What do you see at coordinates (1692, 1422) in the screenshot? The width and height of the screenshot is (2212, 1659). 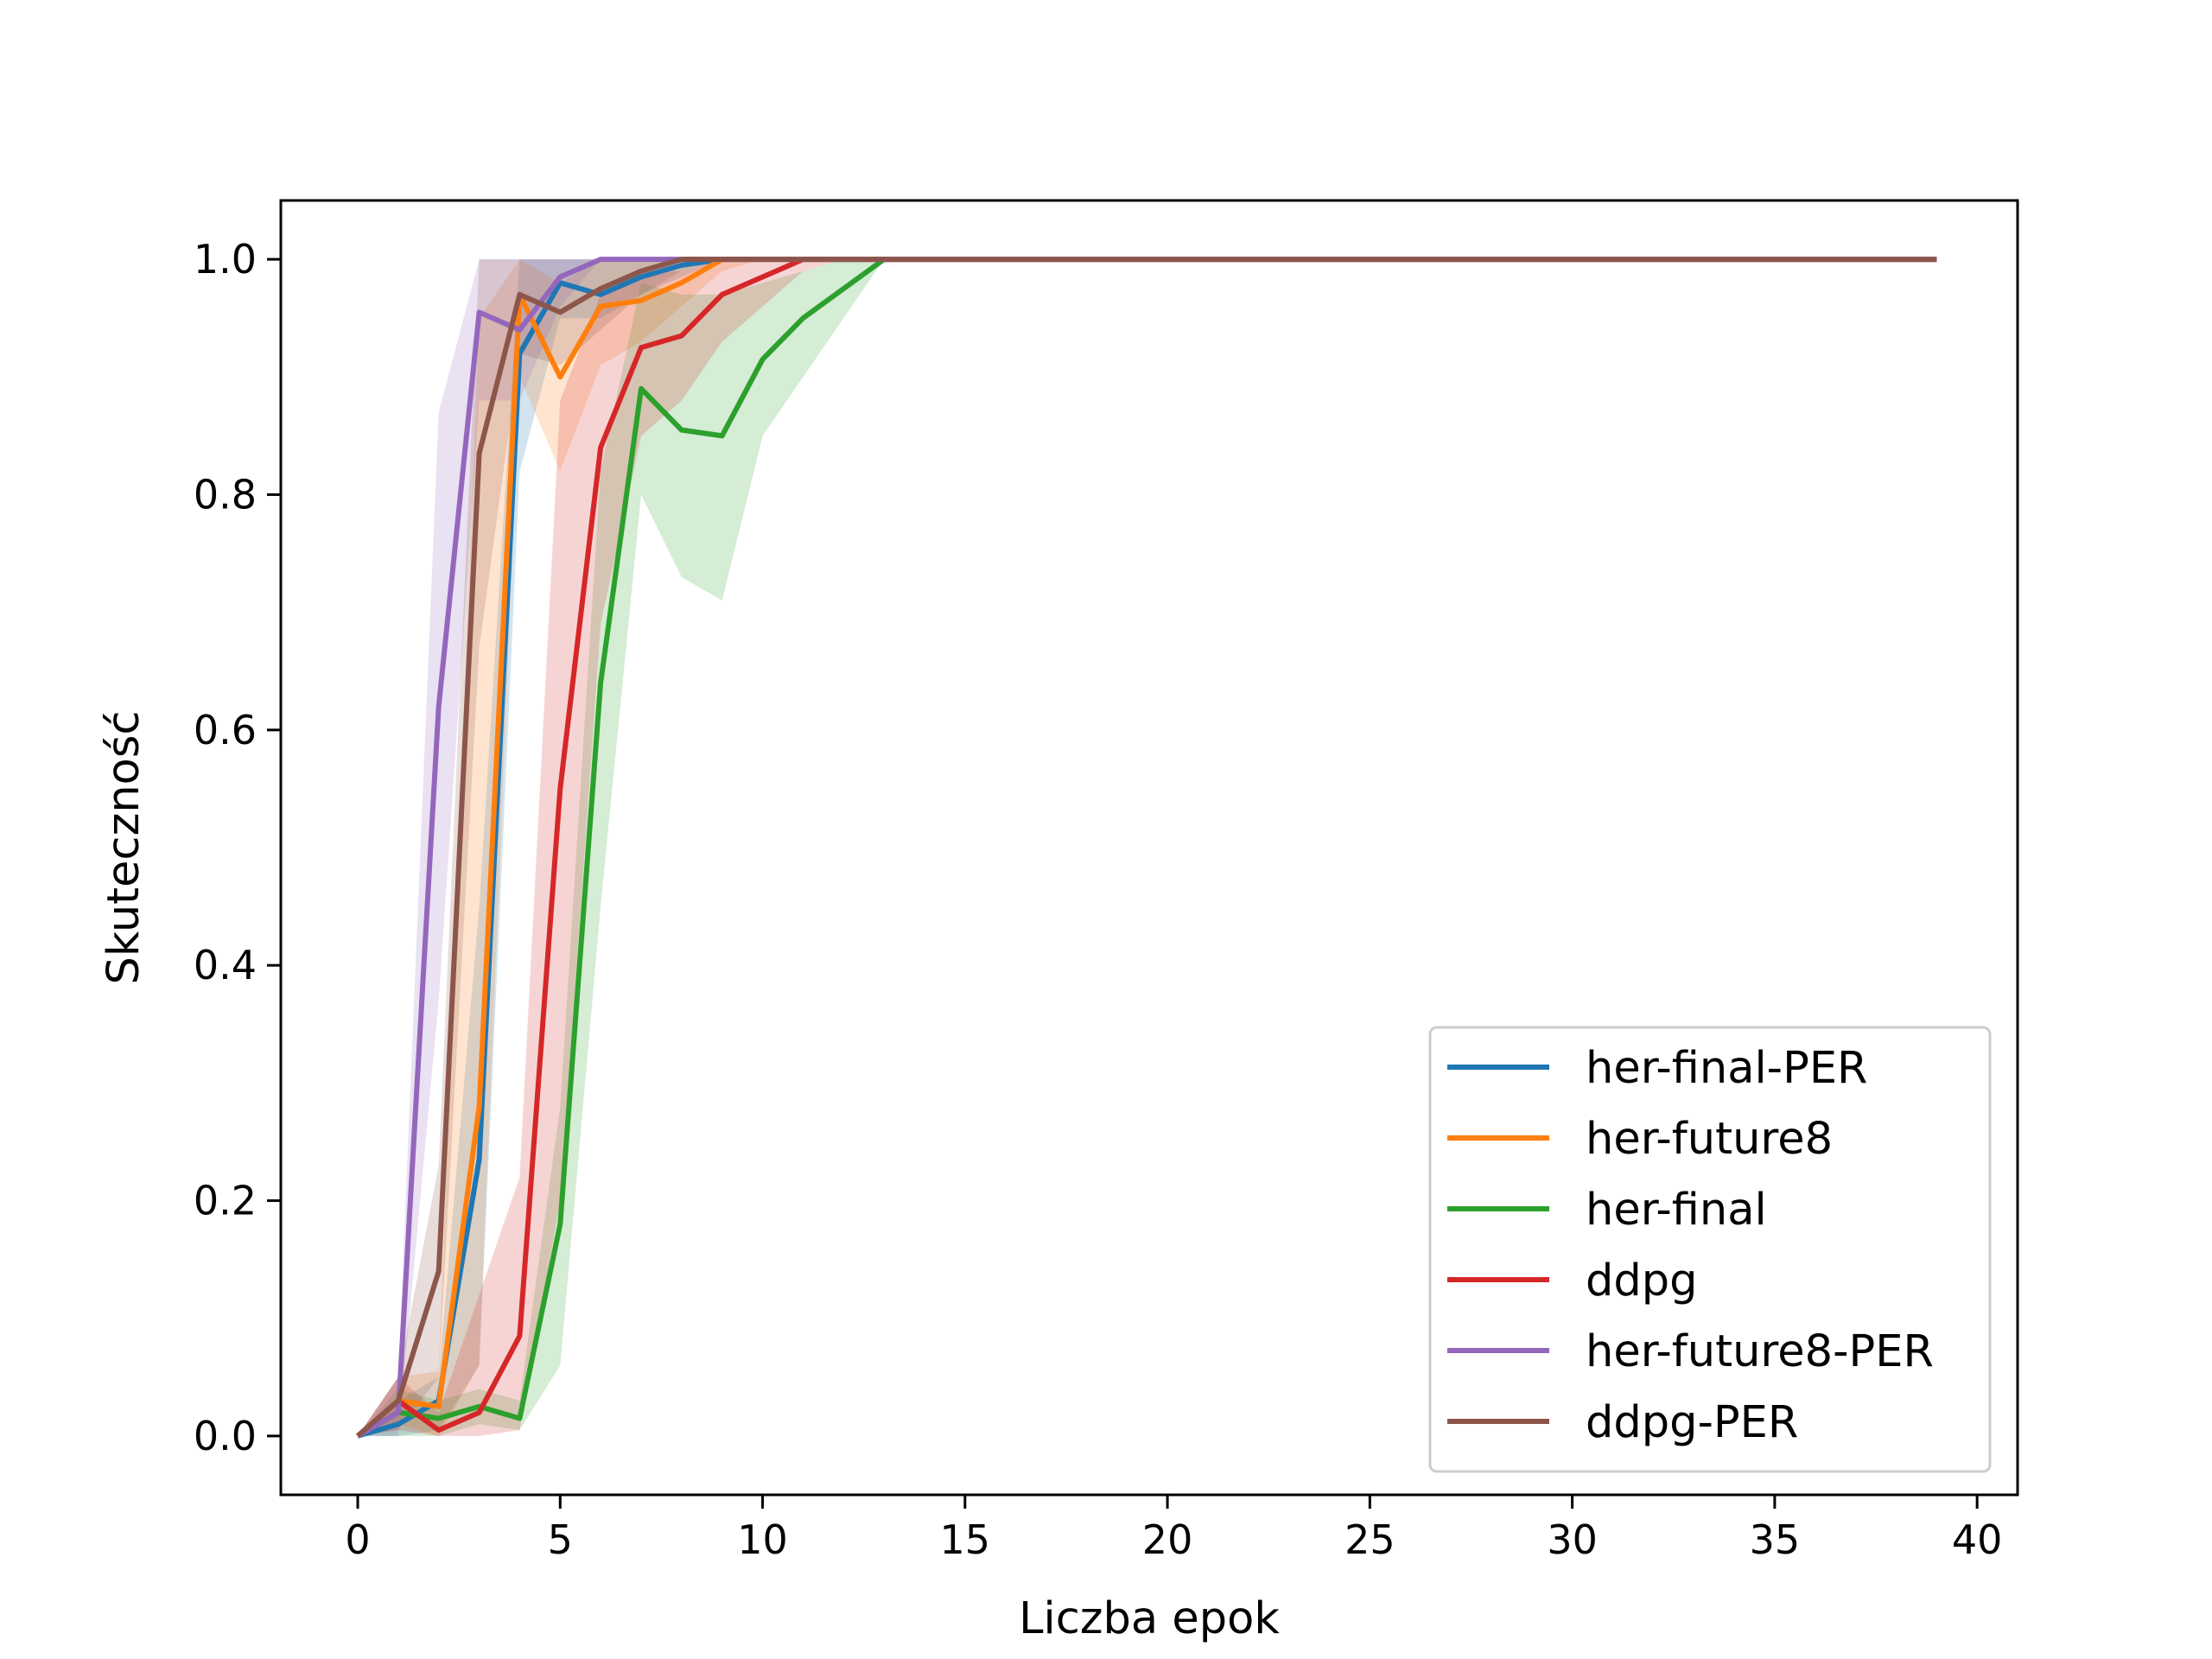 I see `legend-label: ddpg-PER` at bounding box center [1692, 1422].